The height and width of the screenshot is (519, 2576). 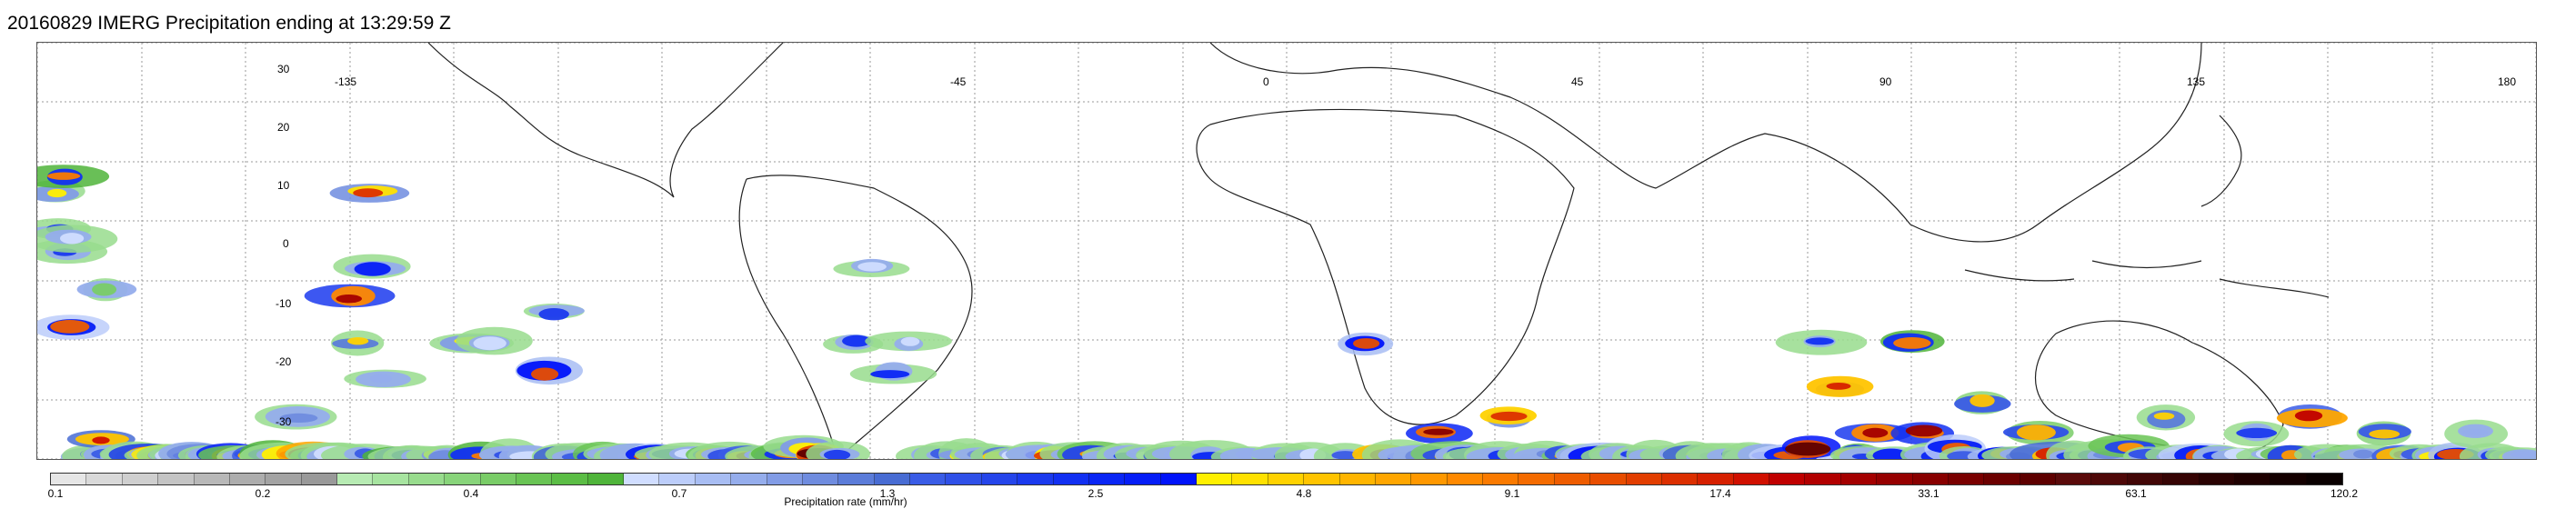 I want to click on lon-label: 180, so click(x=2507, y=81).